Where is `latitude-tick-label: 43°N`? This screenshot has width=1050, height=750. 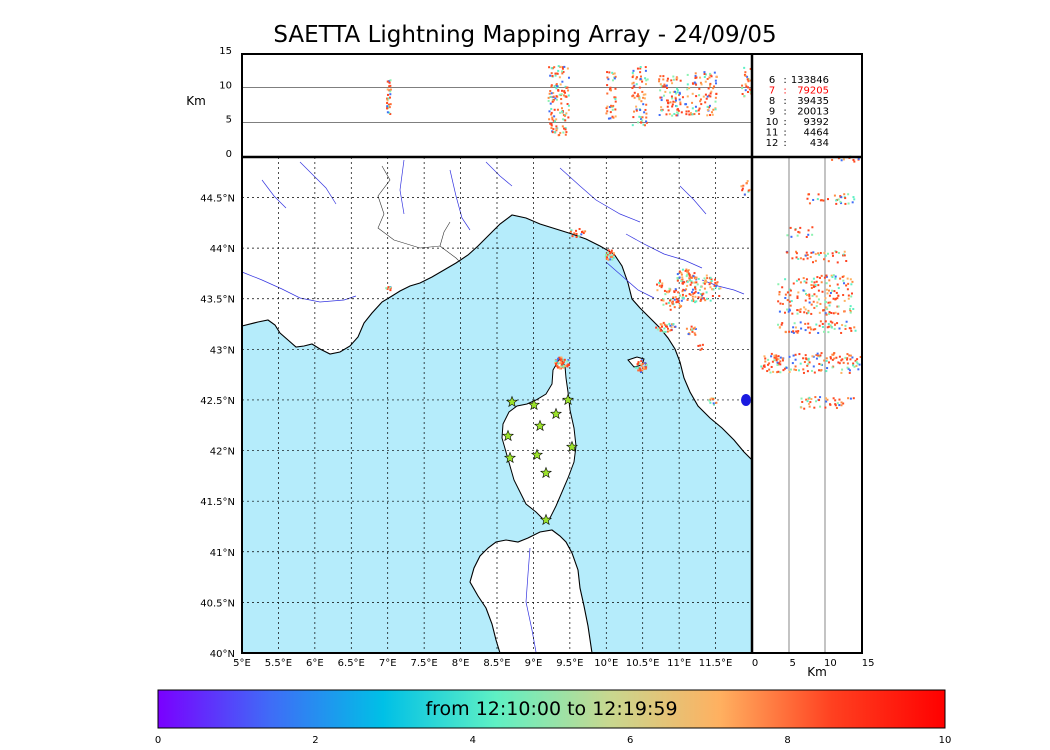
latitude-tick-label: 43°N is located at coordinates (222, 350).